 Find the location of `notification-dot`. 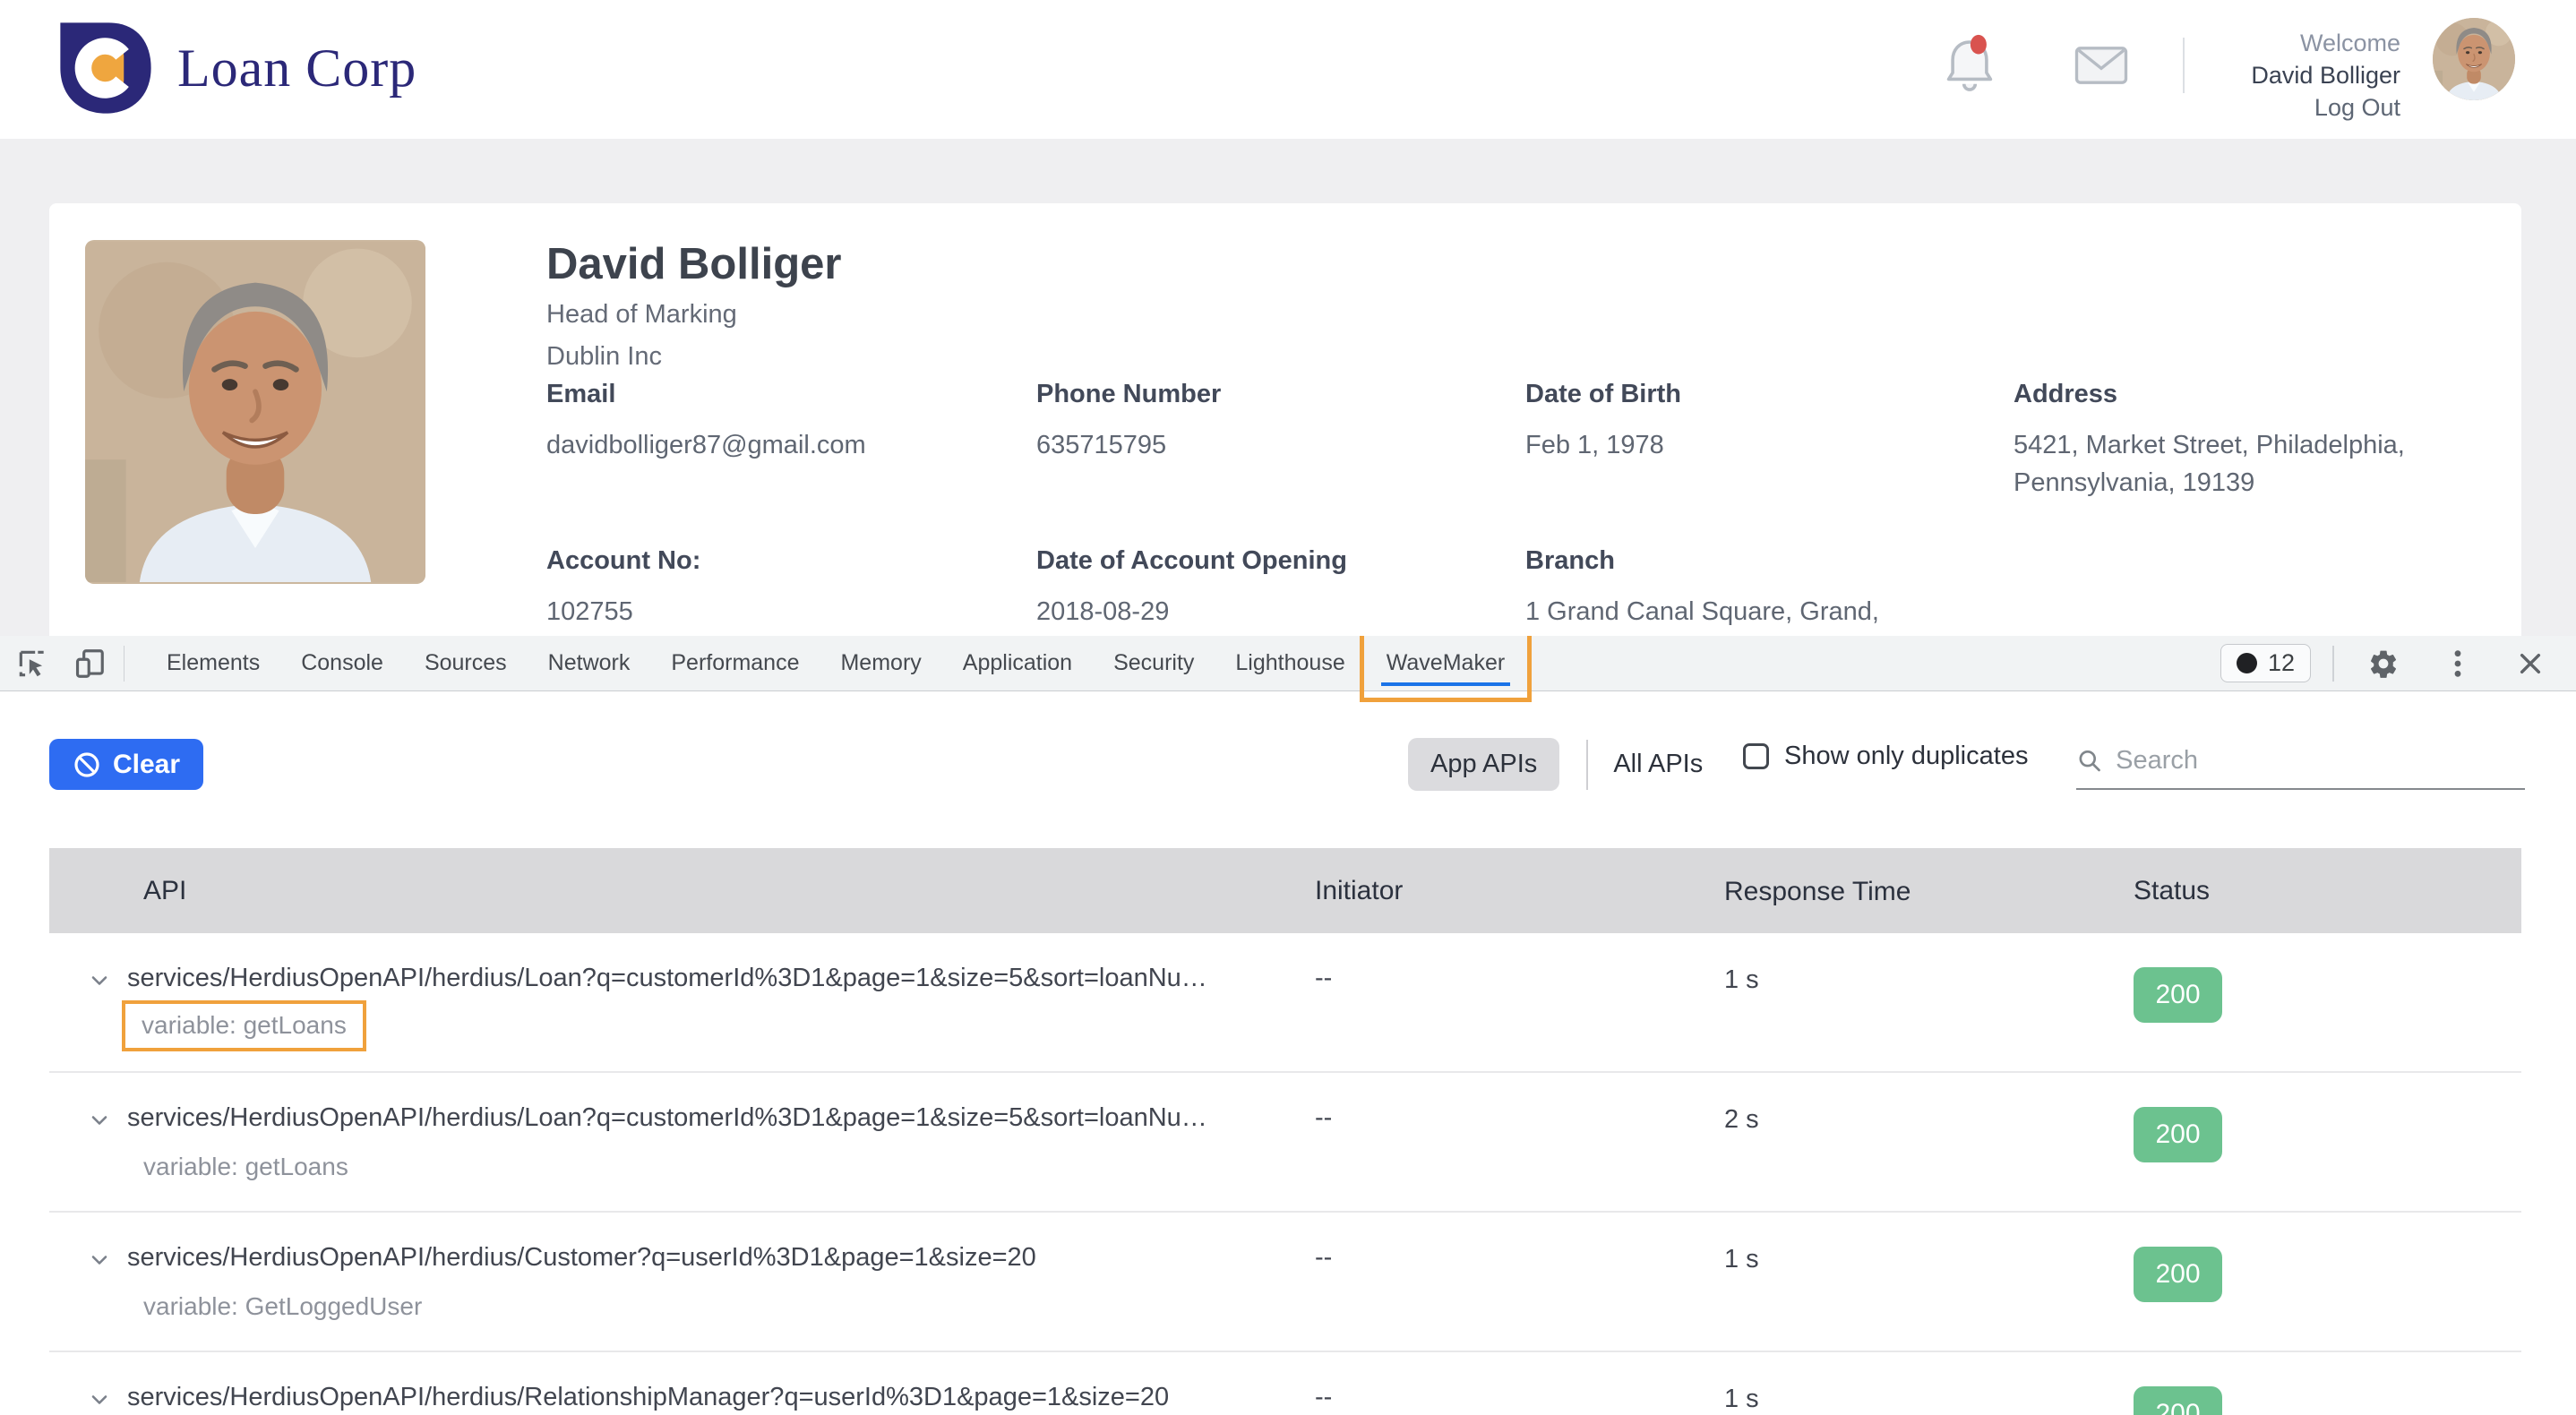

notification-dot is located at coordinates (1978, 44).